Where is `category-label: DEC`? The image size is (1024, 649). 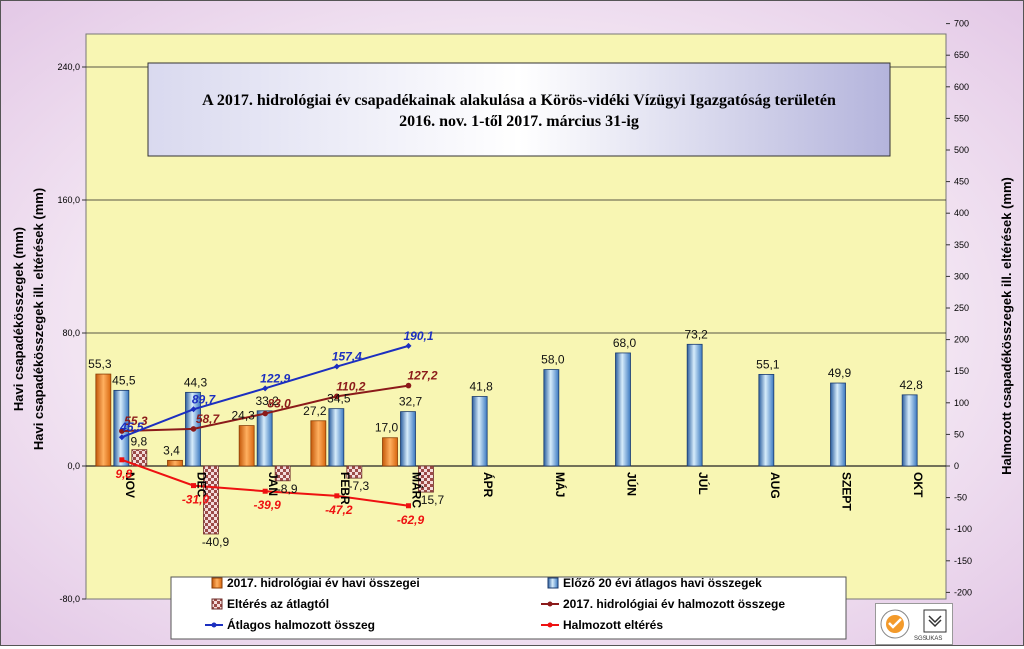
category-label: DEC is located at coordinates (202, 485).